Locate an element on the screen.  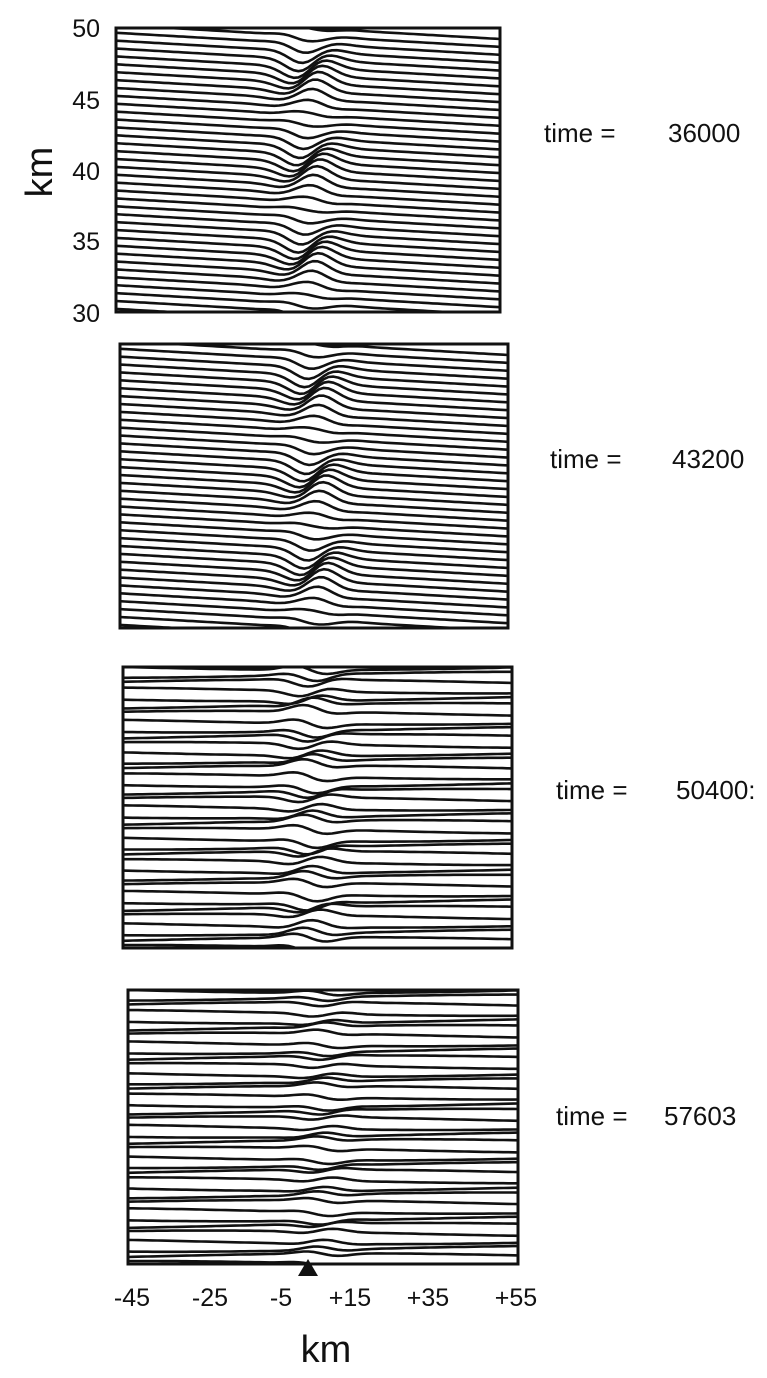
x-tick-label: +55 is located at coordinates (516, 1298).